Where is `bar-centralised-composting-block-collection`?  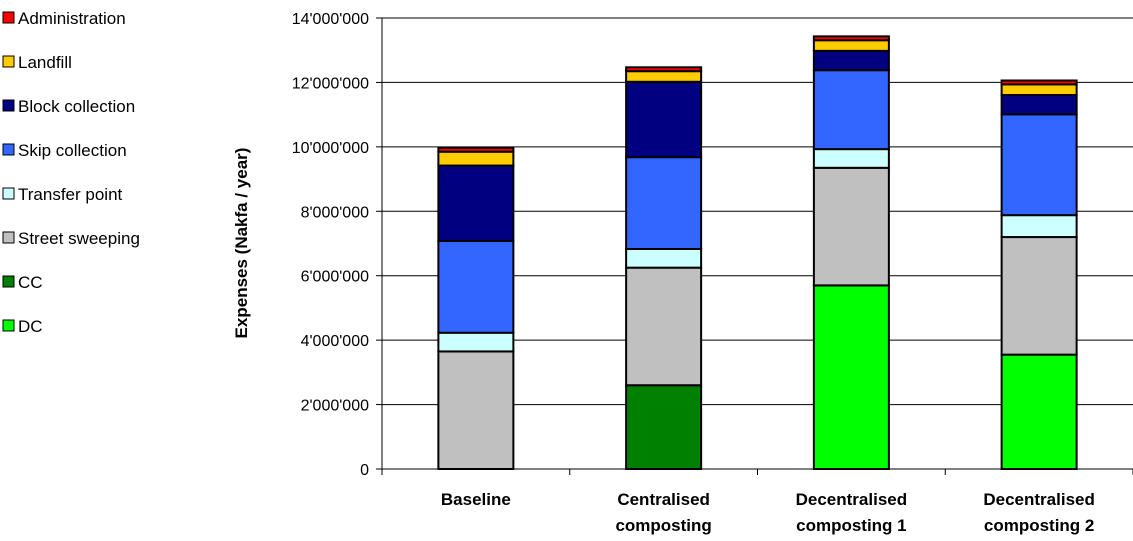
bar-centralised-composting-block-collection is located at coordinates (664, 119).